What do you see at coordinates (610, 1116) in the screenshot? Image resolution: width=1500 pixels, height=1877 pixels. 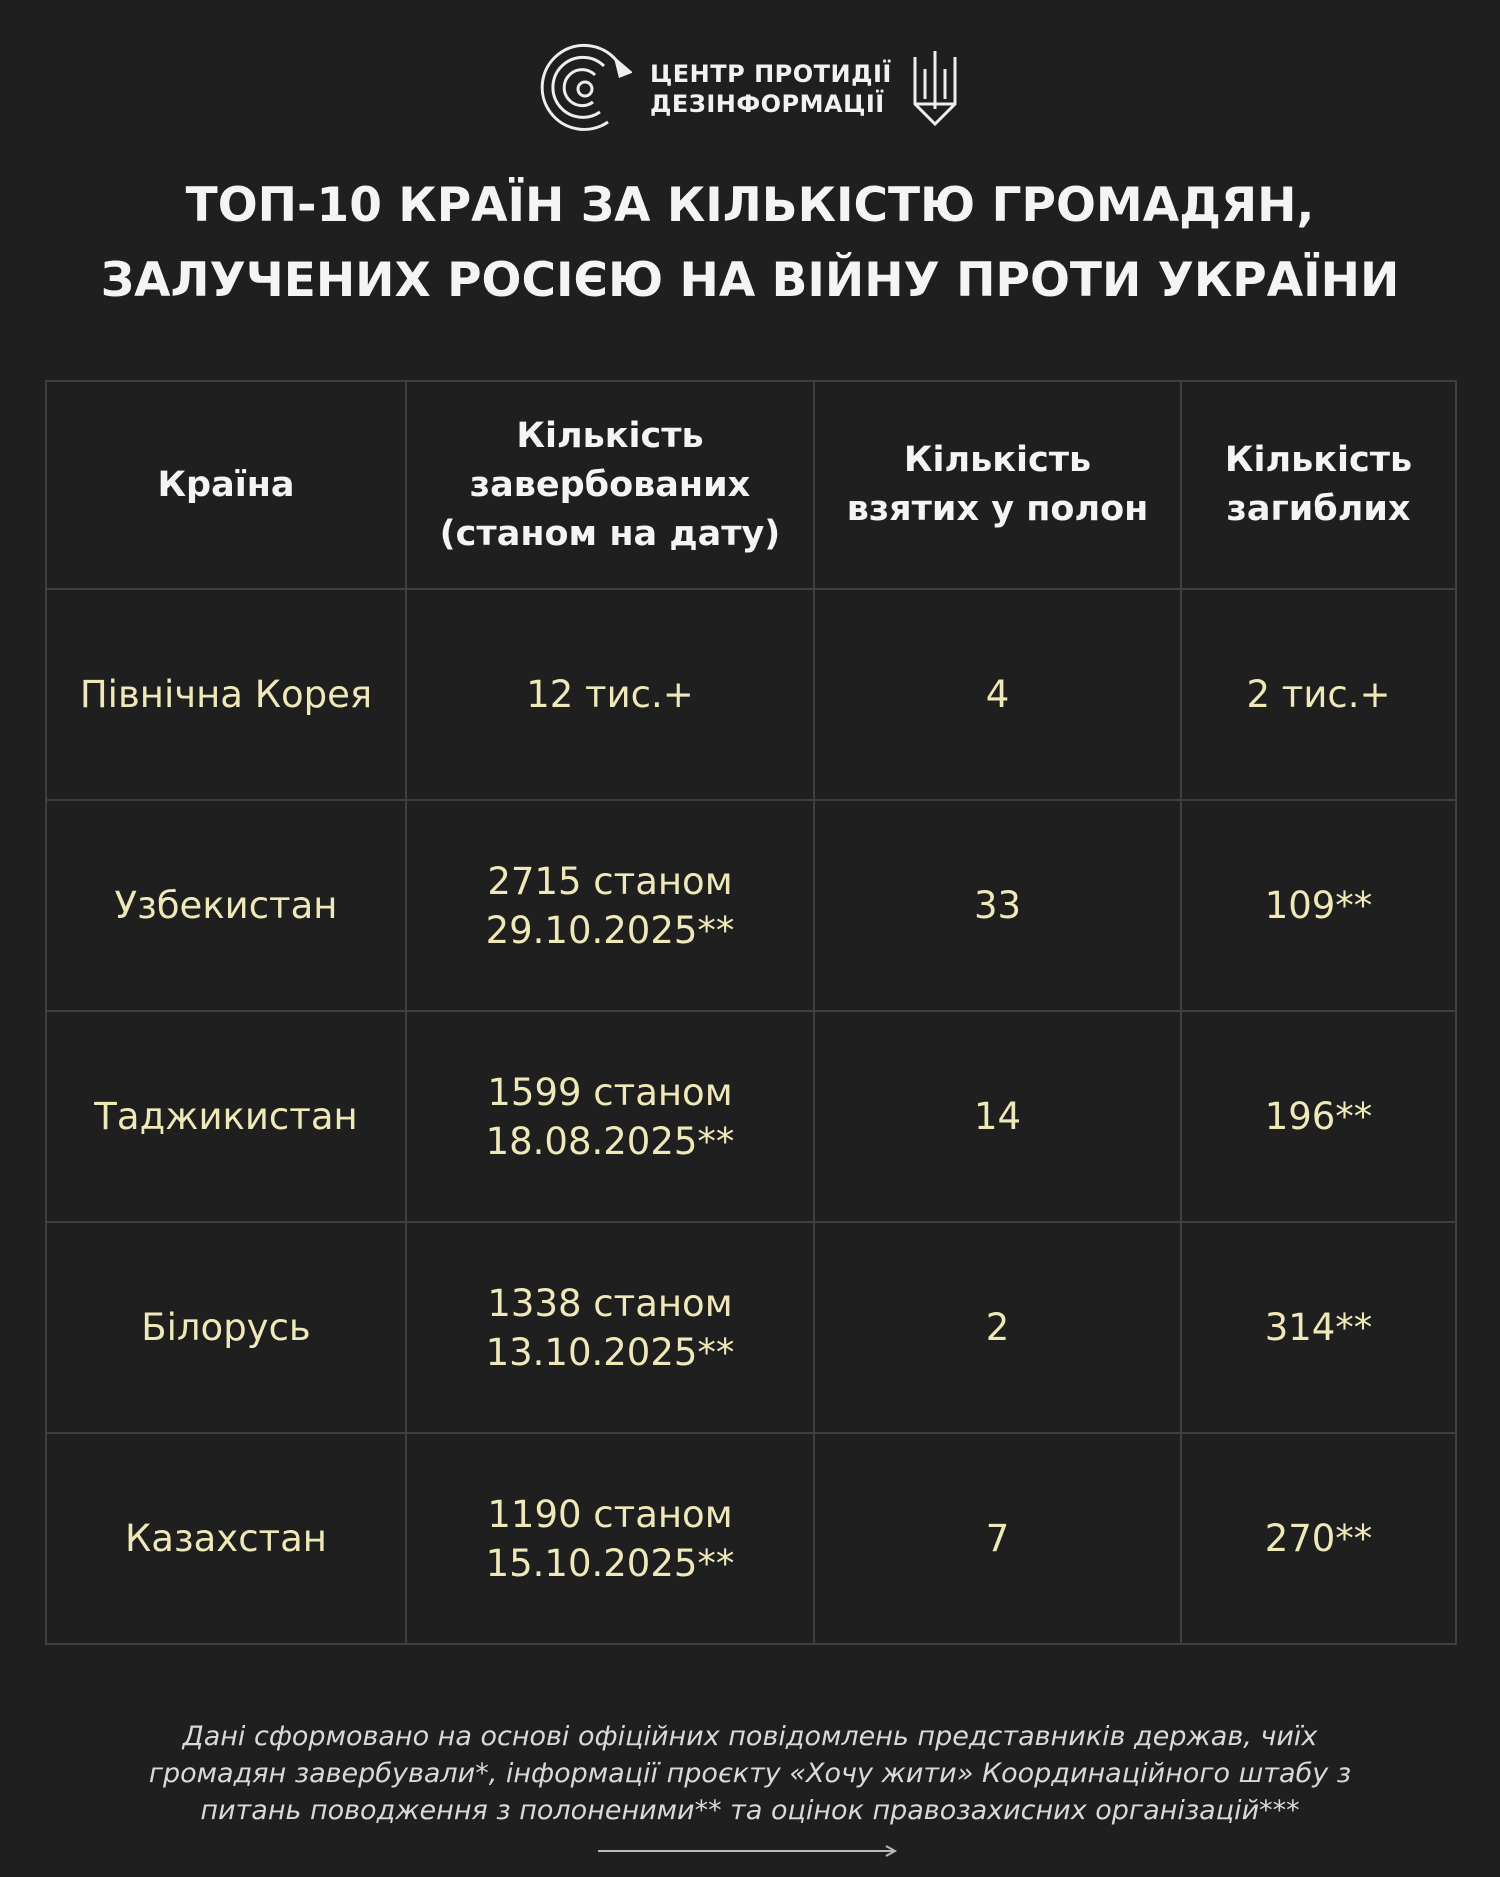 I see `cell-recruited: 1599 станом 18.08.2025**` at bounding box center [610, 1116].